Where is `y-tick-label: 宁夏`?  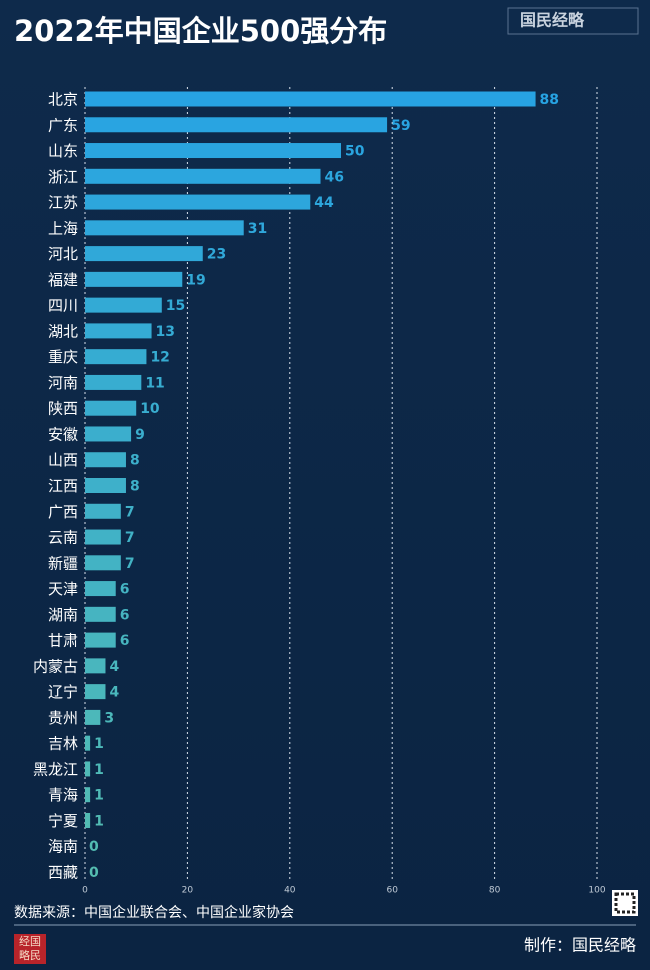
y-tick-label: 宁夏 is located at coordinates (63, 821).